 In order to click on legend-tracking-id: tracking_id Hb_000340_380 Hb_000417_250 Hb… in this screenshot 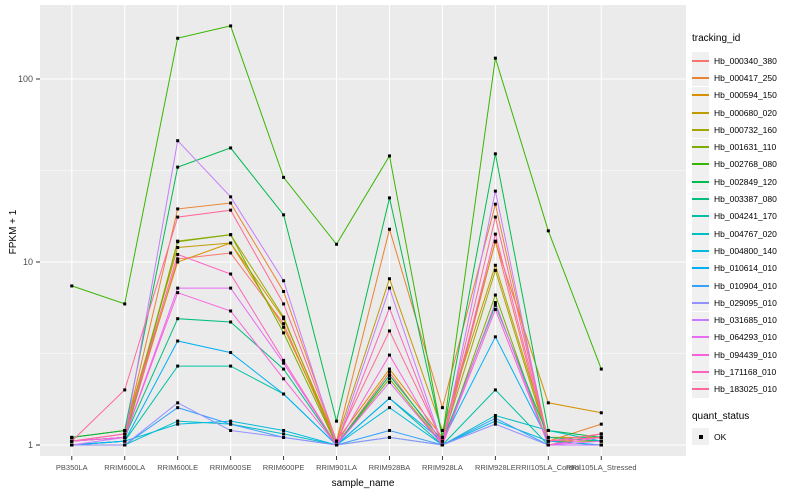, I will do `click(734, 215)`.